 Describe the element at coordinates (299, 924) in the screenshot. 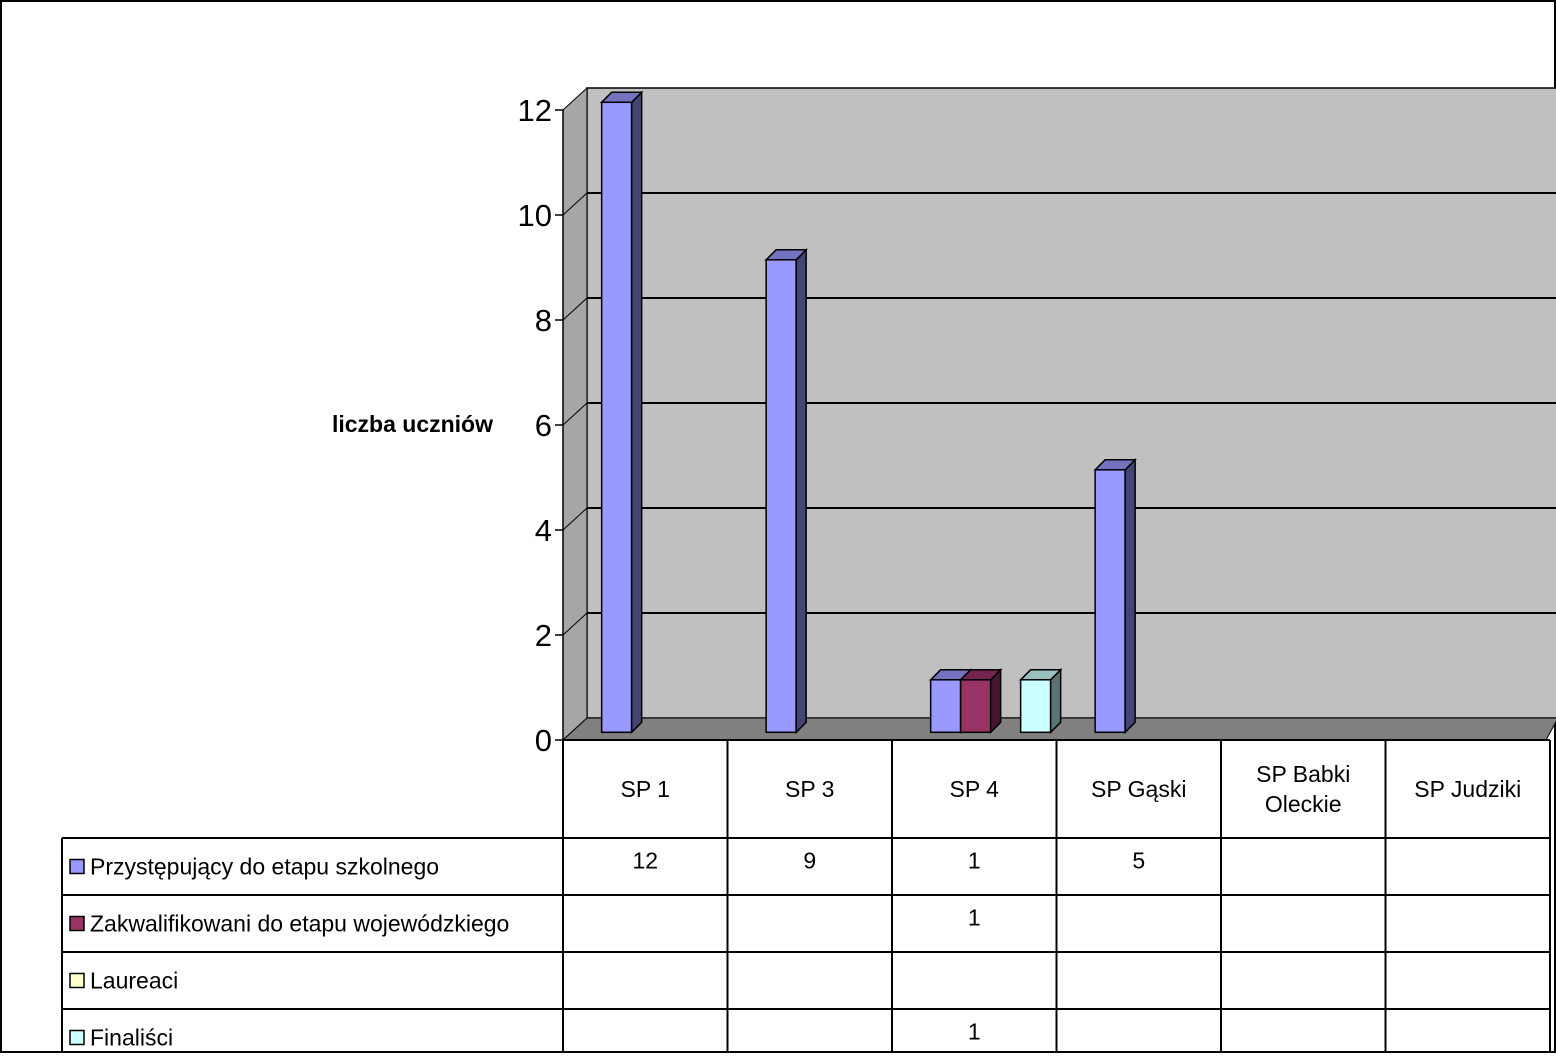

I see `legend-label: Zakwalifikowani do etapu wojewódzkiego` at that location.